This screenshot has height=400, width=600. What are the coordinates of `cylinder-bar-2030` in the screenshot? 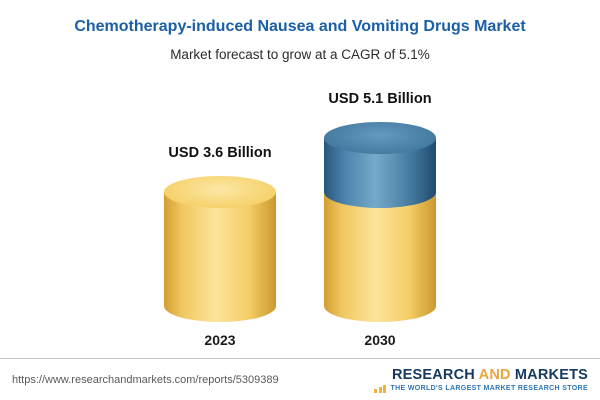 It's located at (380, 222).